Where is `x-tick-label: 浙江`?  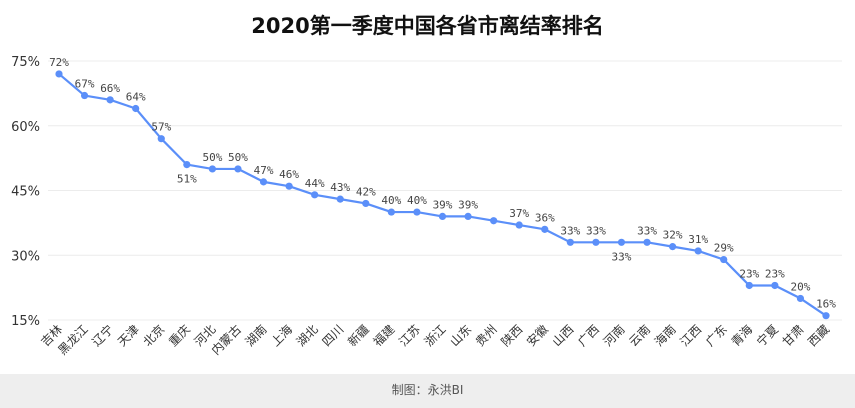
x-tick-label: 浙江 is located at coordinates (435, 335).